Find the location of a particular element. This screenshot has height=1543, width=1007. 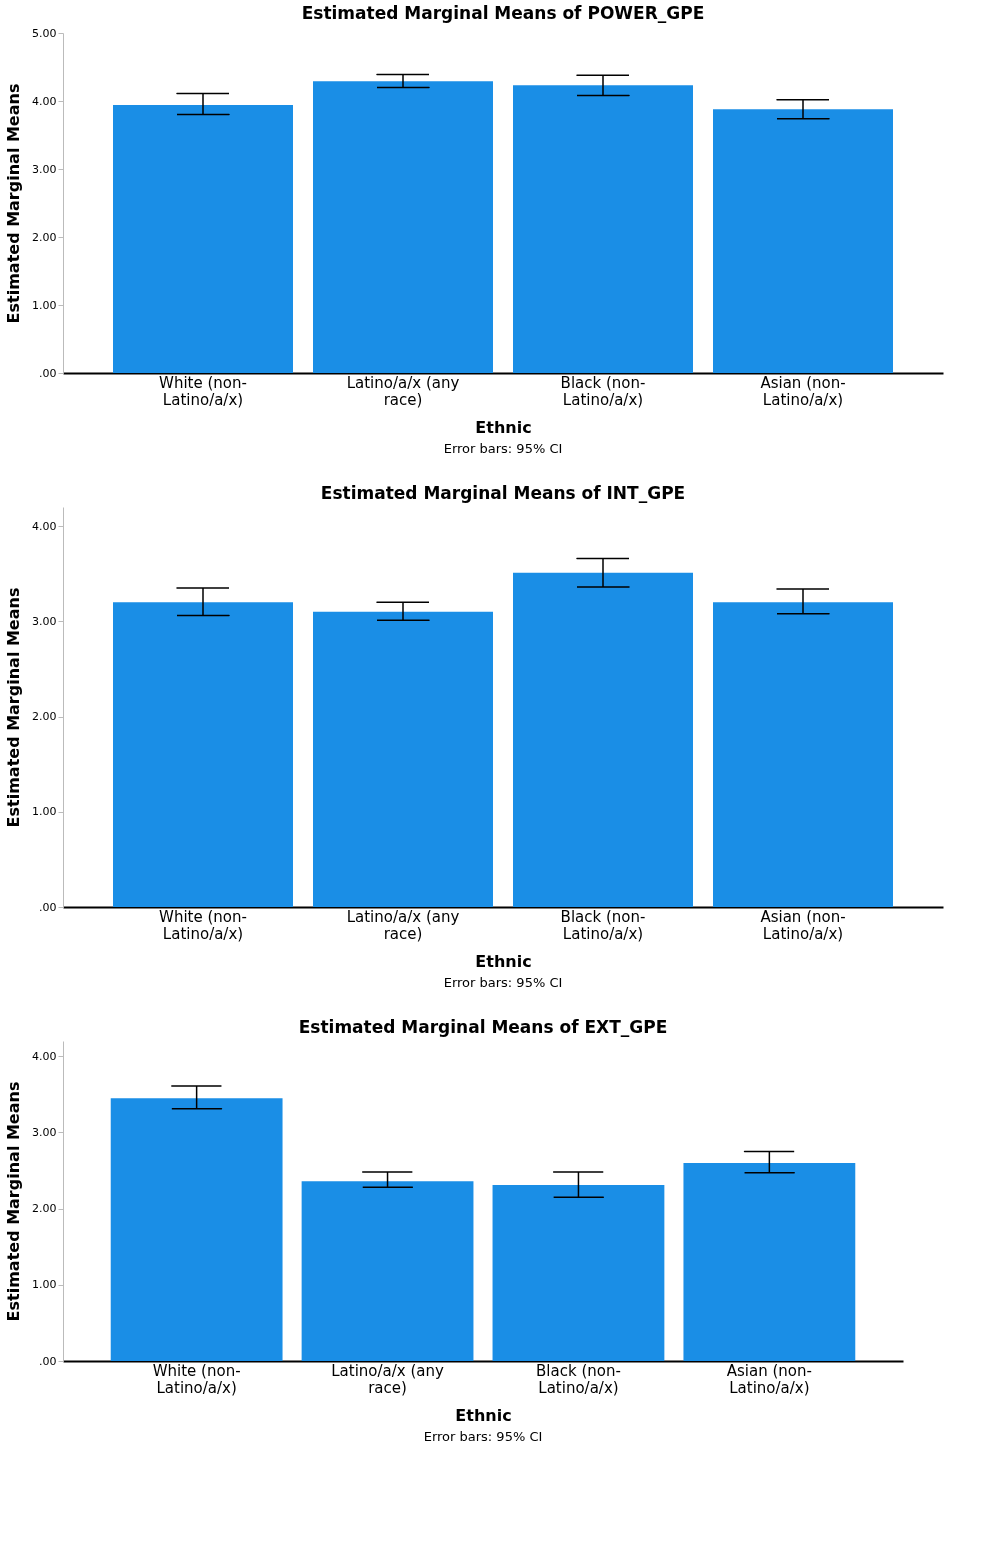

y-tick-label: 5.00 is located at coordinates (44, 33).